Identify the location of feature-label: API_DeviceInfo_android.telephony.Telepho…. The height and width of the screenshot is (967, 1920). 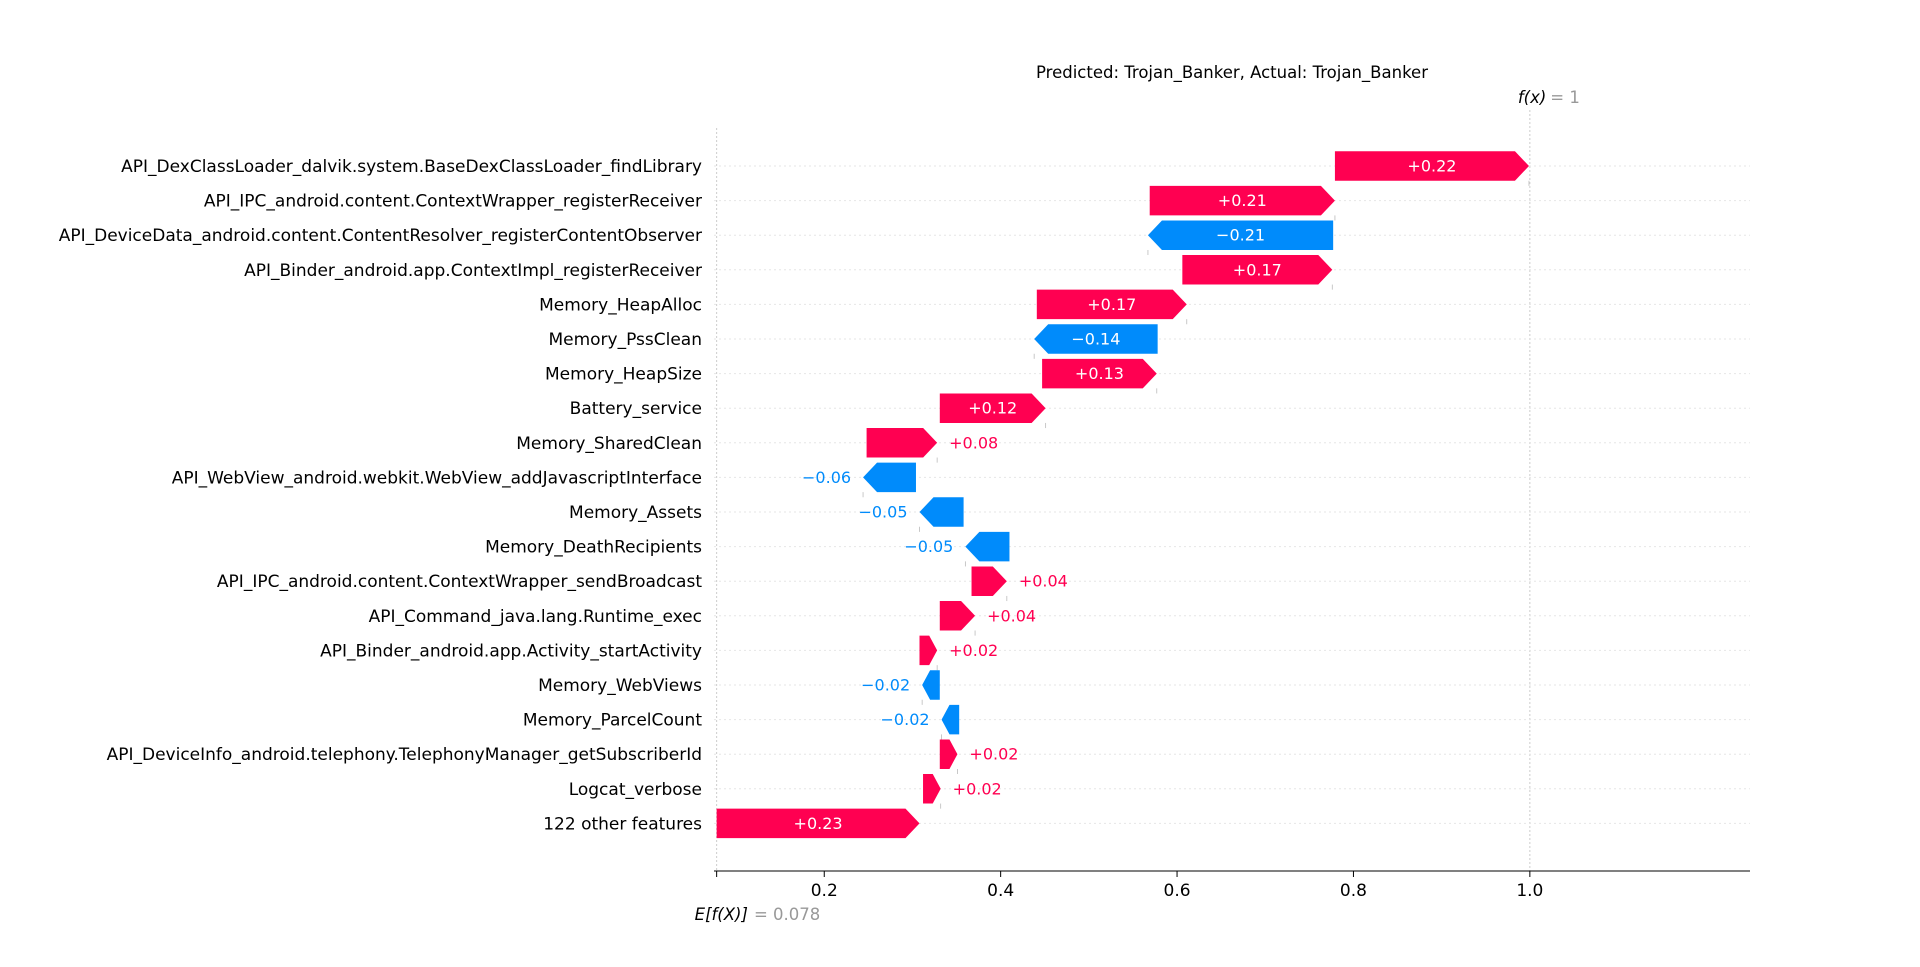
(404, 755).